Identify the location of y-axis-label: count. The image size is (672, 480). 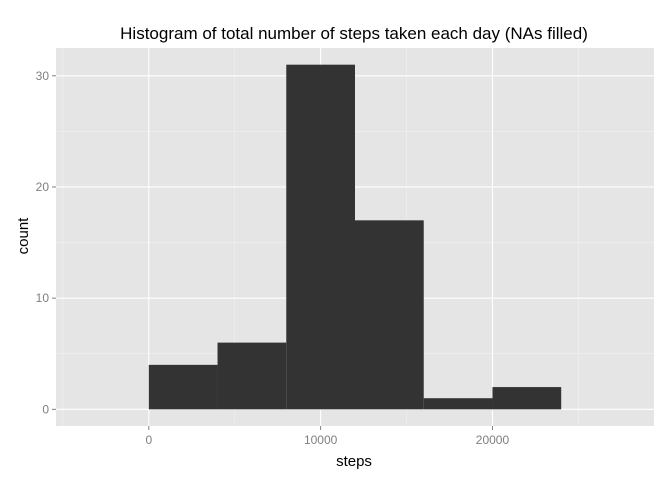
(23, 236).